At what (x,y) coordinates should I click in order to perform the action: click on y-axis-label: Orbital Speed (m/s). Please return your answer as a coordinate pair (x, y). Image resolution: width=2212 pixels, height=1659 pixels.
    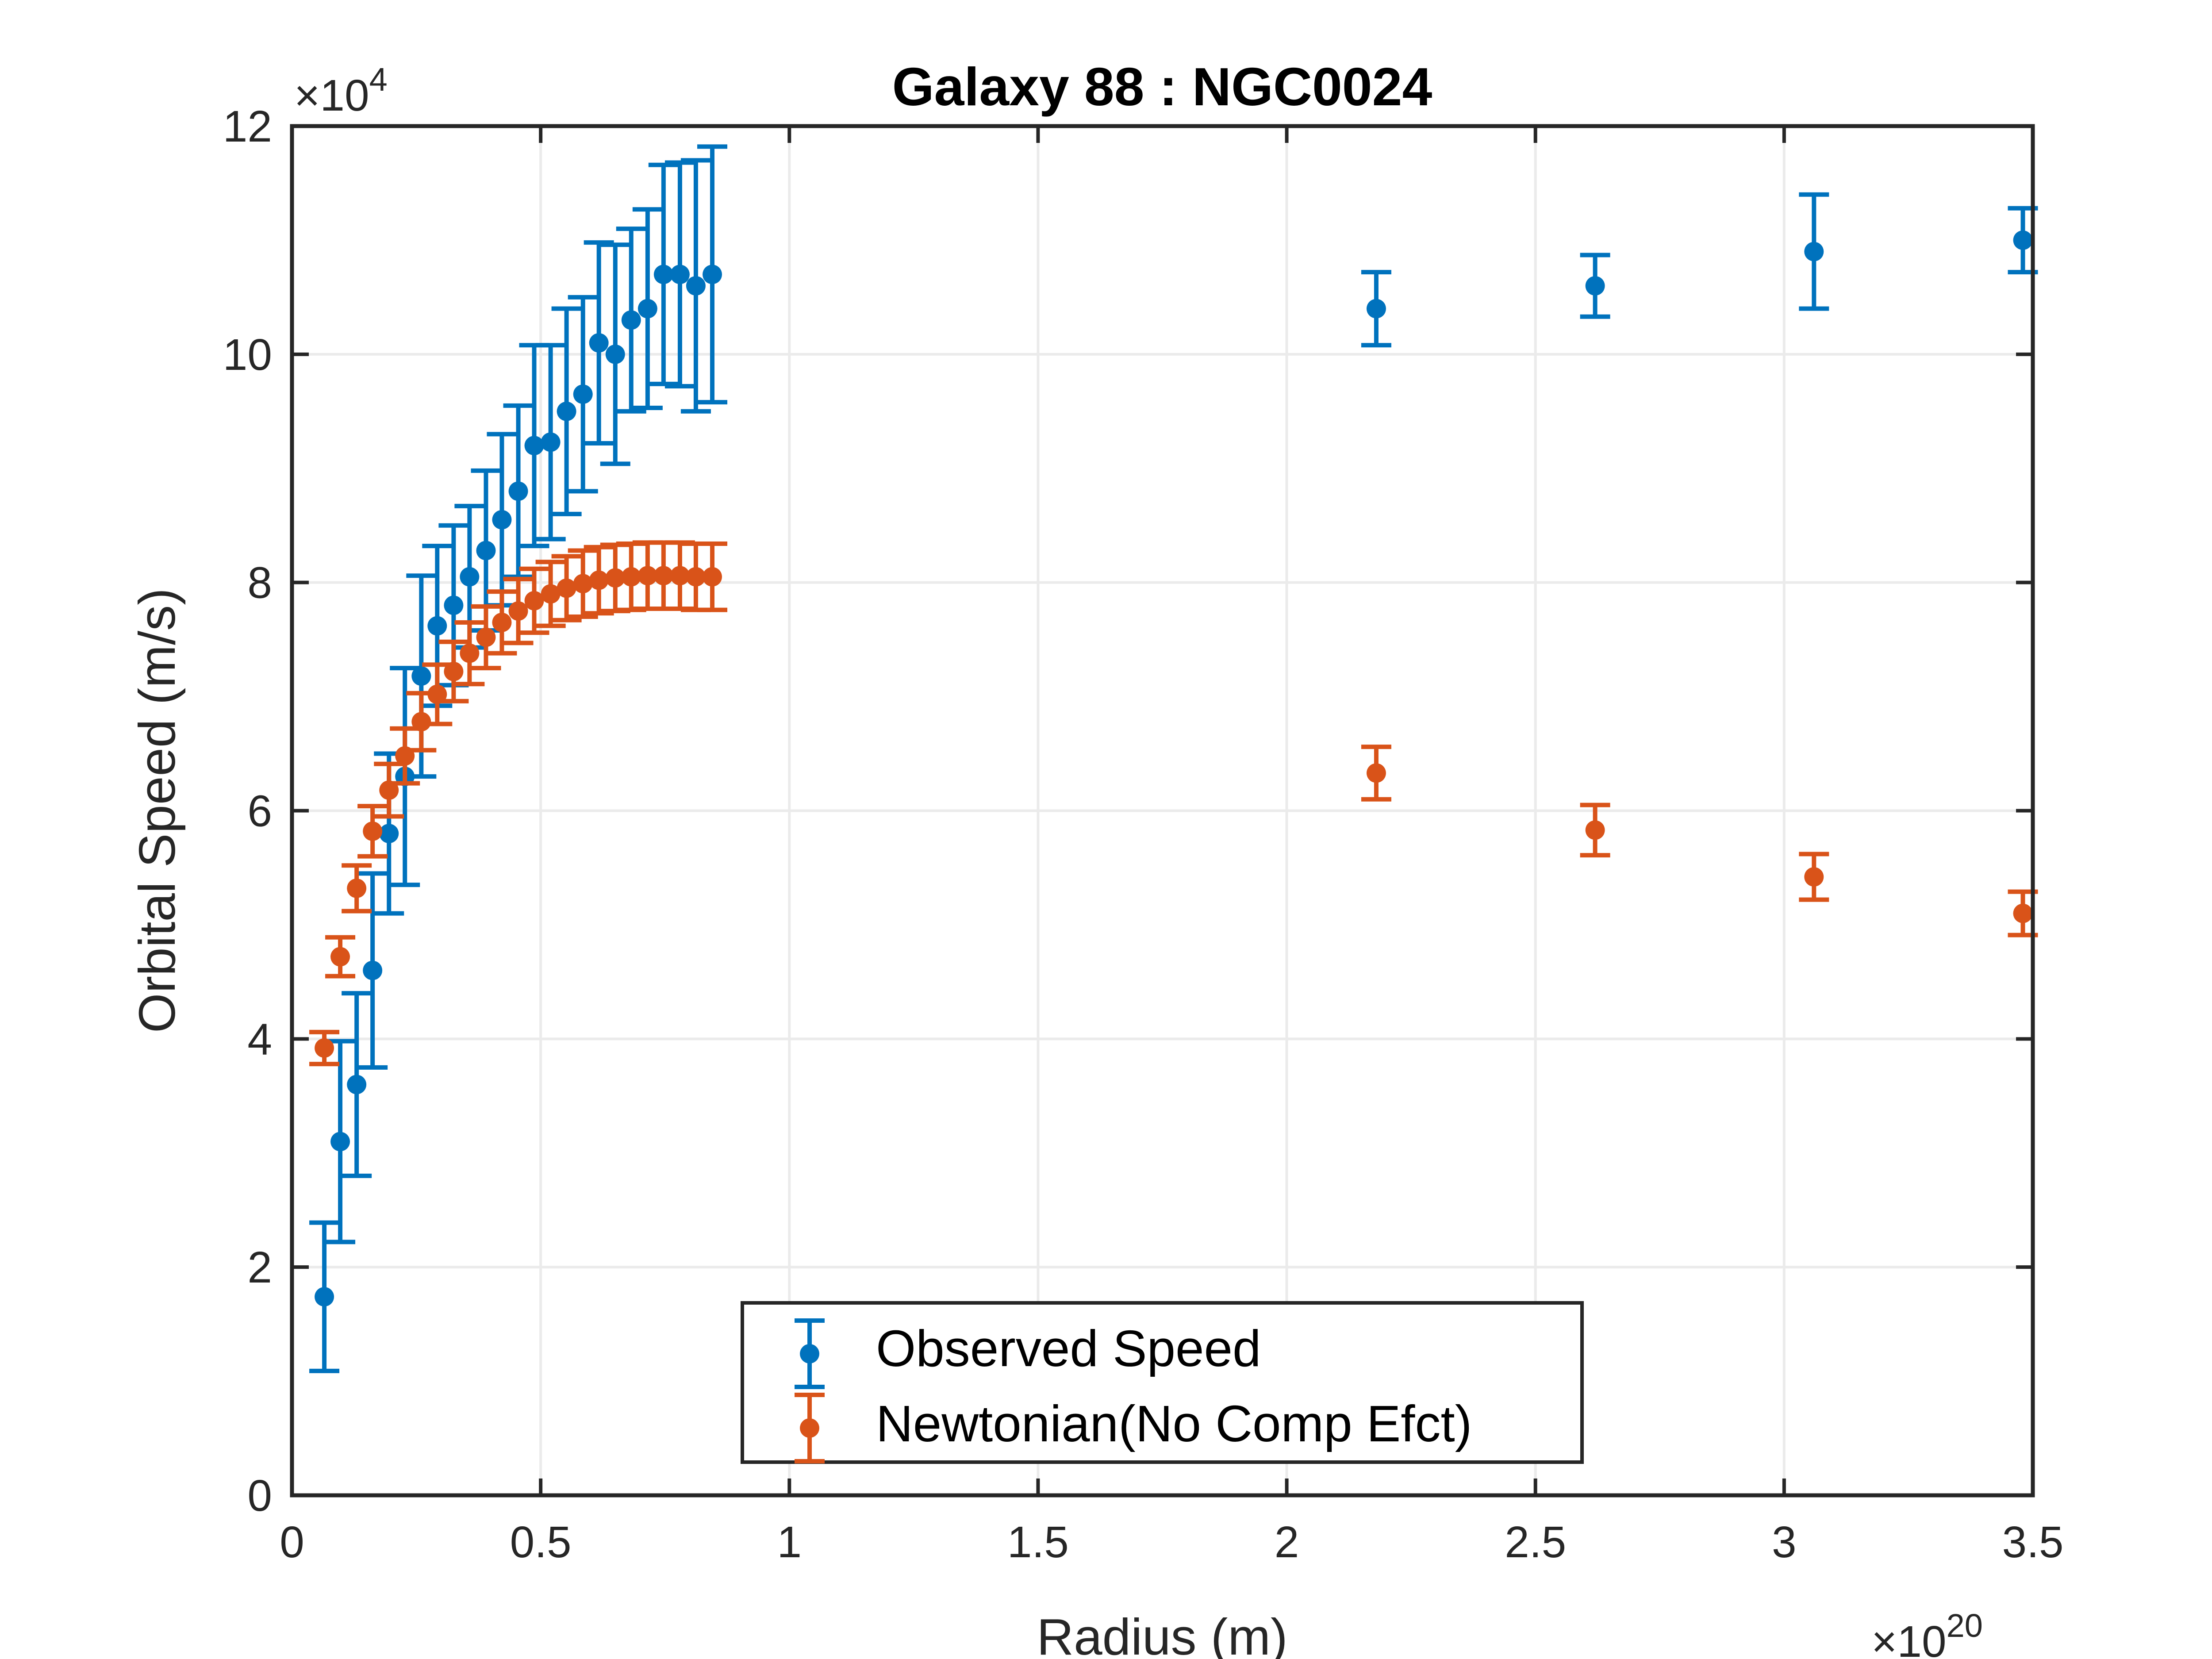
    Looking at the image, I should click on (157, 811).